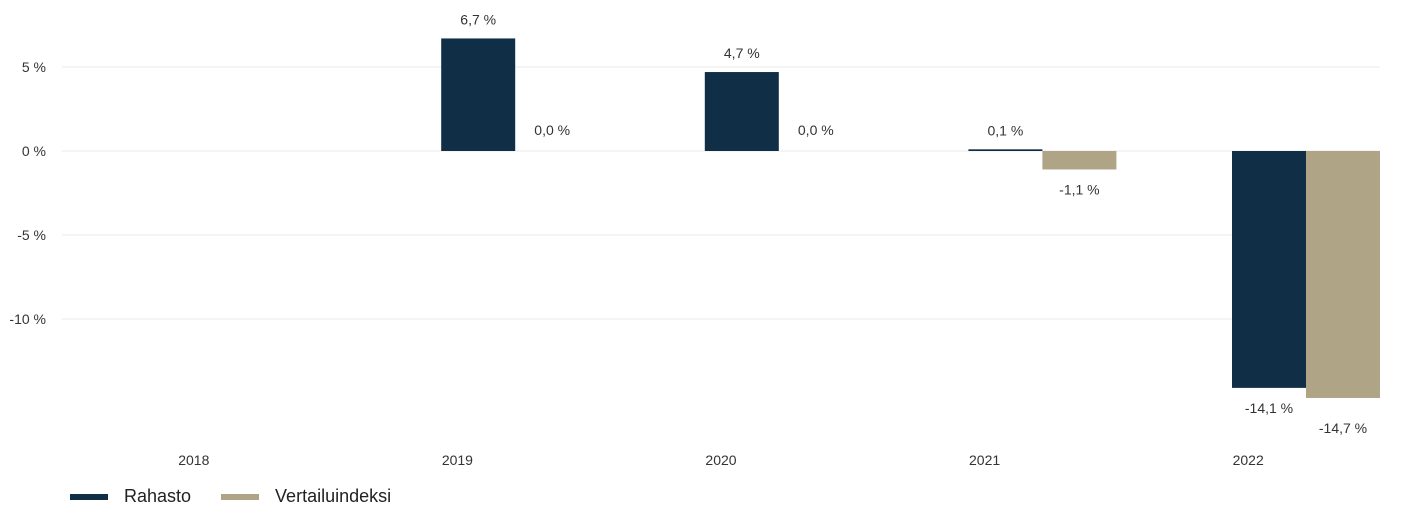  I want to click on y-tick-label: -10 %, so click(27, 319).